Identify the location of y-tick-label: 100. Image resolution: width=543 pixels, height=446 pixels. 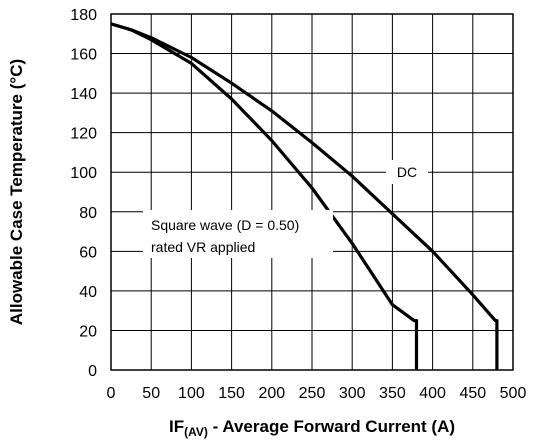
(83, 173).